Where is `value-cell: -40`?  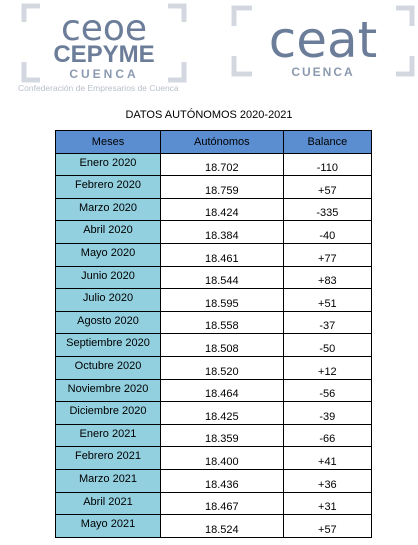
value-cell: -40 is located at coordinates (327, 232).